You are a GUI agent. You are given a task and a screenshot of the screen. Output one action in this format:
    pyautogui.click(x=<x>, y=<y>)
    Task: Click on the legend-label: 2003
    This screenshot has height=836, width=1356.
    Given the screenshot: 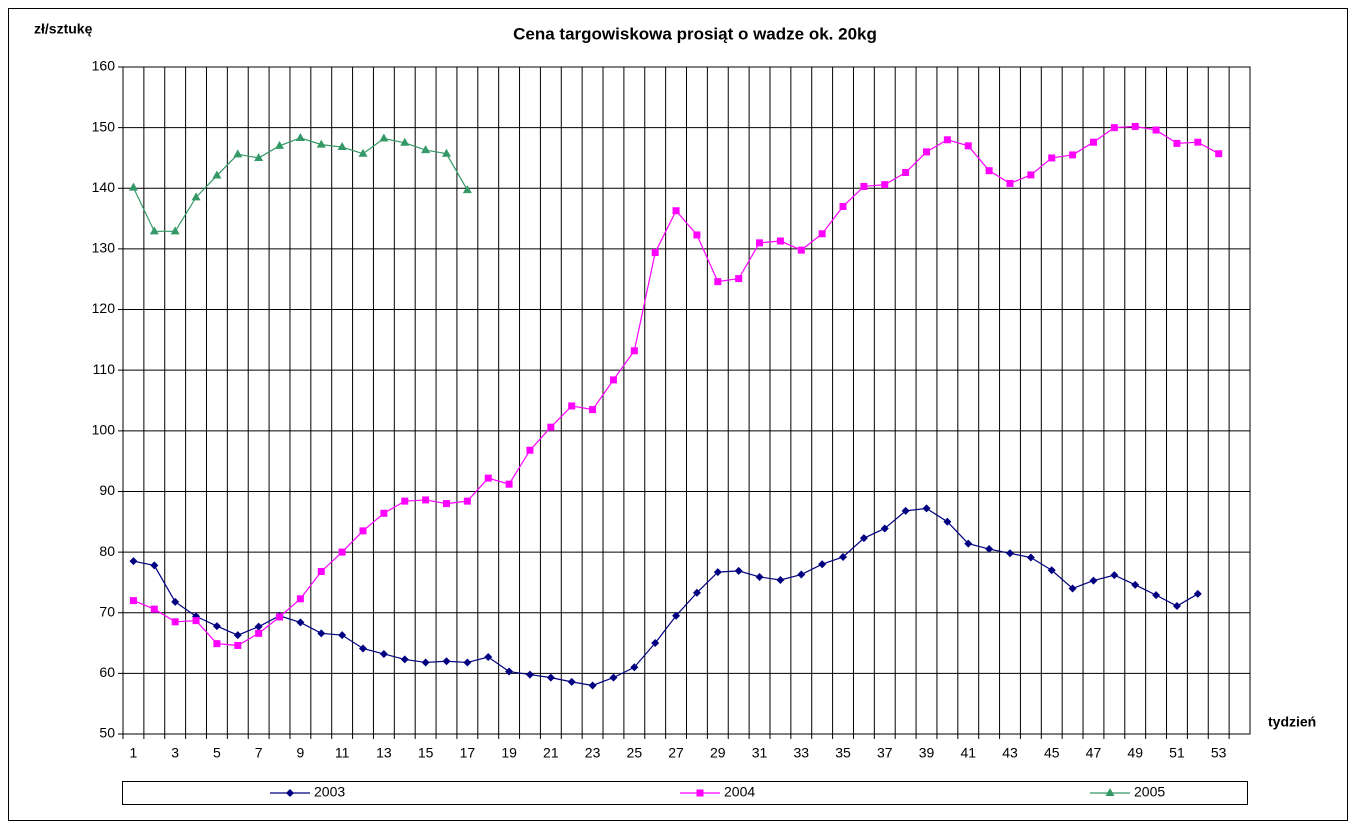 What is the action you would take?
    pyautogui.click(x=329, y=792)
    